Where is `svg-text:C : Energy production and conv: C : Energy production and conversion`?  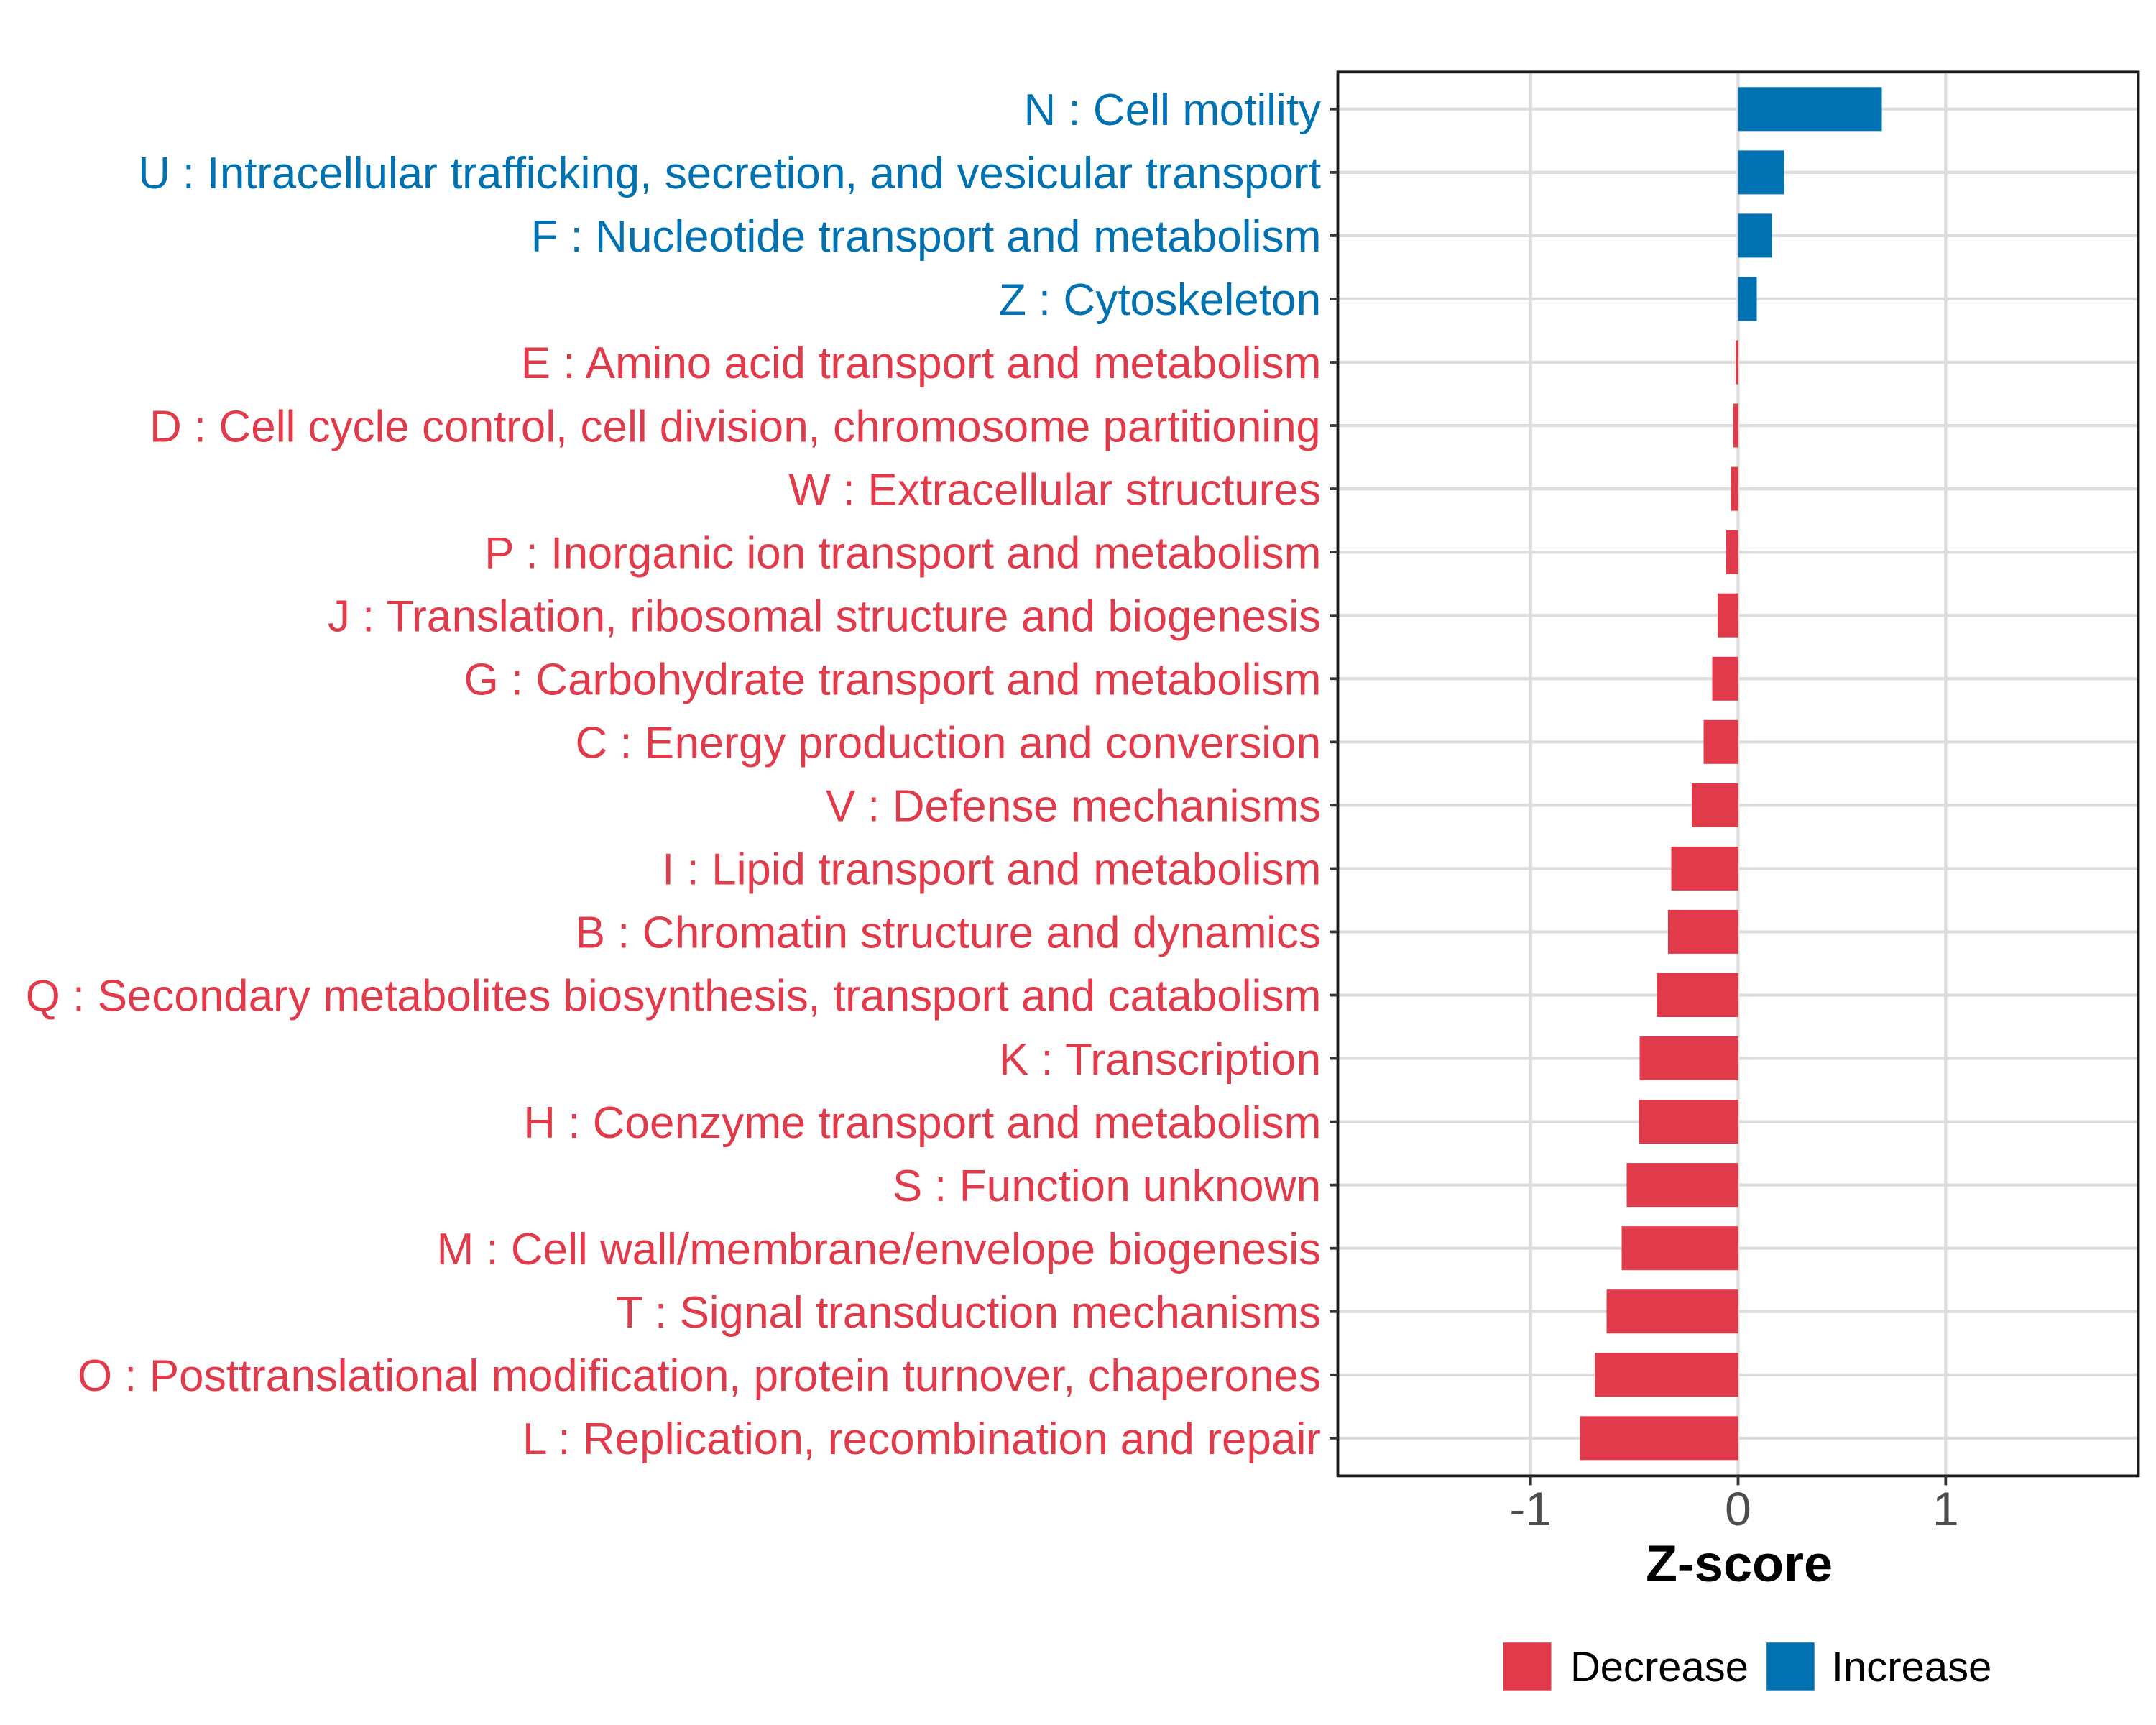
svg-text:C : Energy production and conv: C : Energy production and conversion is located at coordinates (948, 743).